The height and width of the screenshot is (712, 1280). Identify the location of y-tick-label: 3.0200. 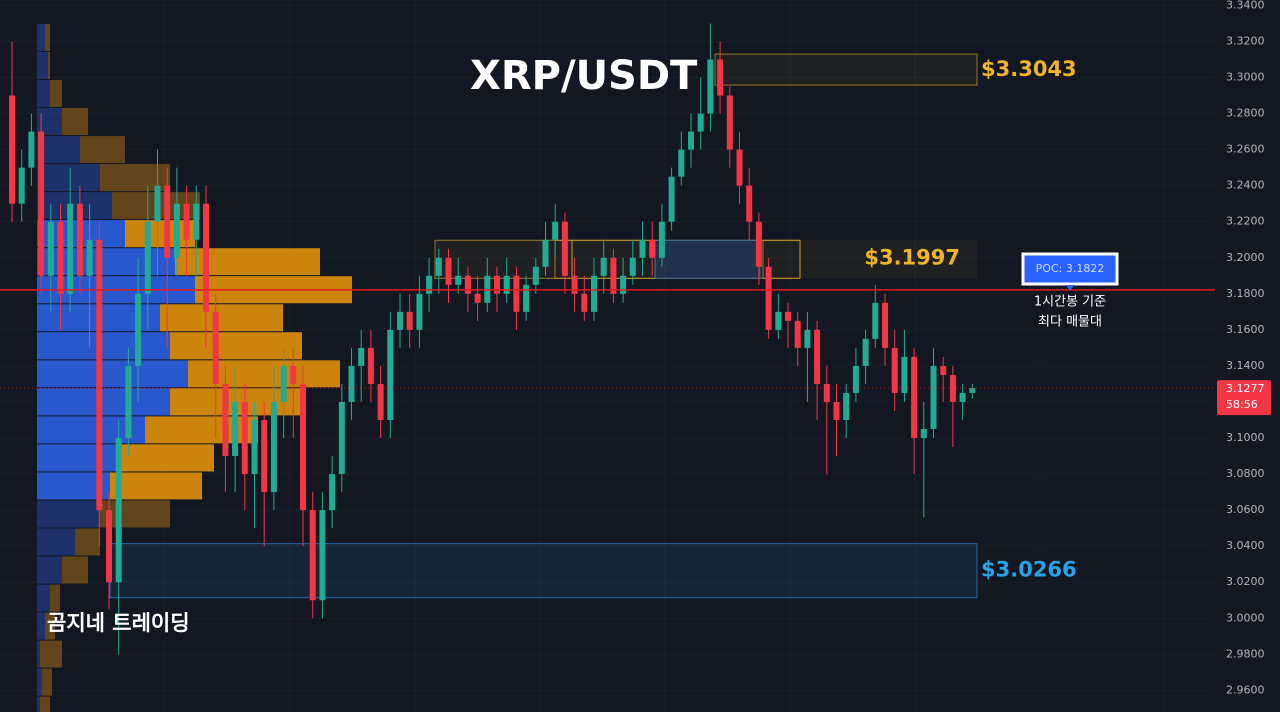
(1245, 581).